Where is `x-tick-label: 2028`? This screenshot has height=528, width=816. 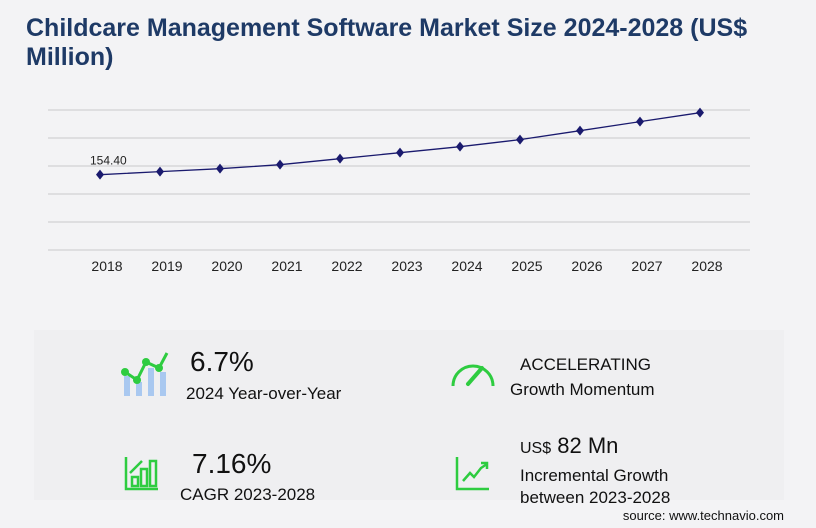 x-tick-label: 2028 is located at coordinates (706, 266).